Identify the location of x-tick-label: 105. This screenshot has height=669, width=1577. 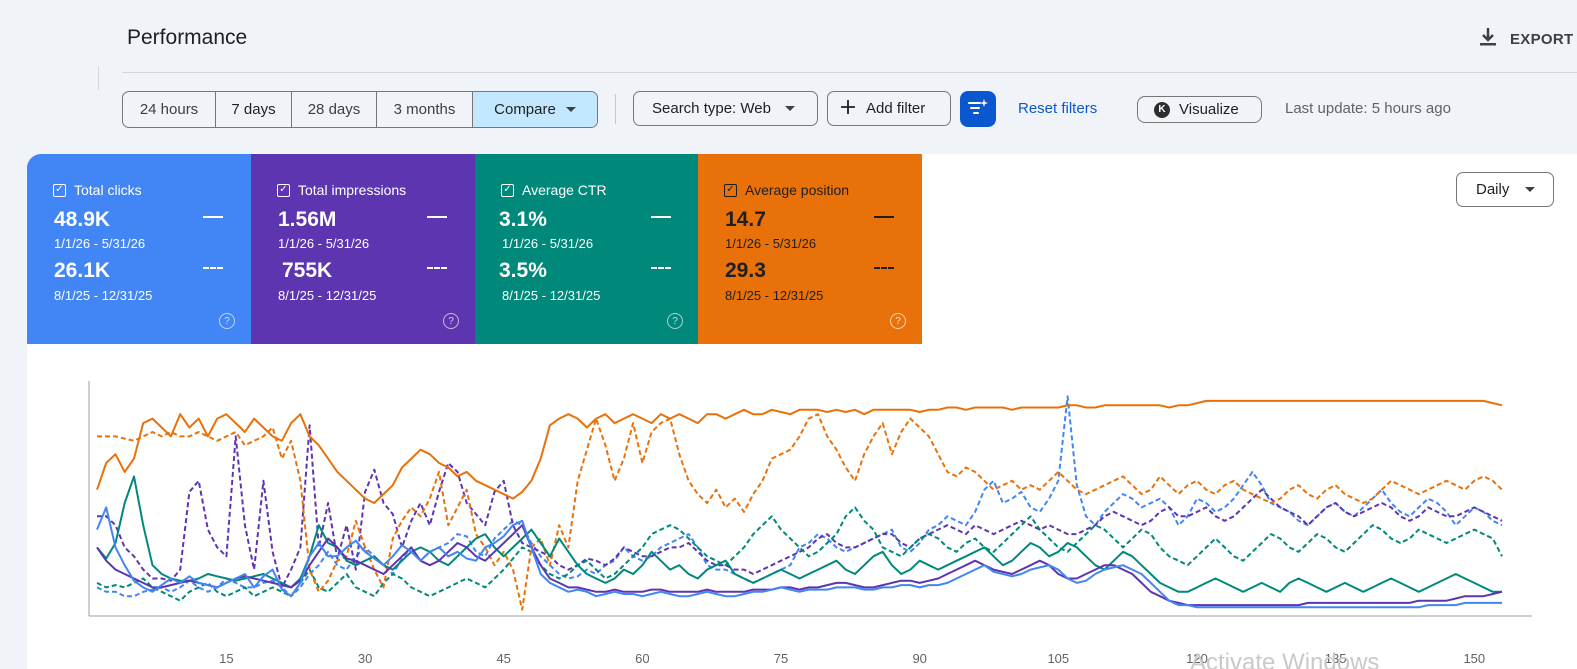
(1058, 658).